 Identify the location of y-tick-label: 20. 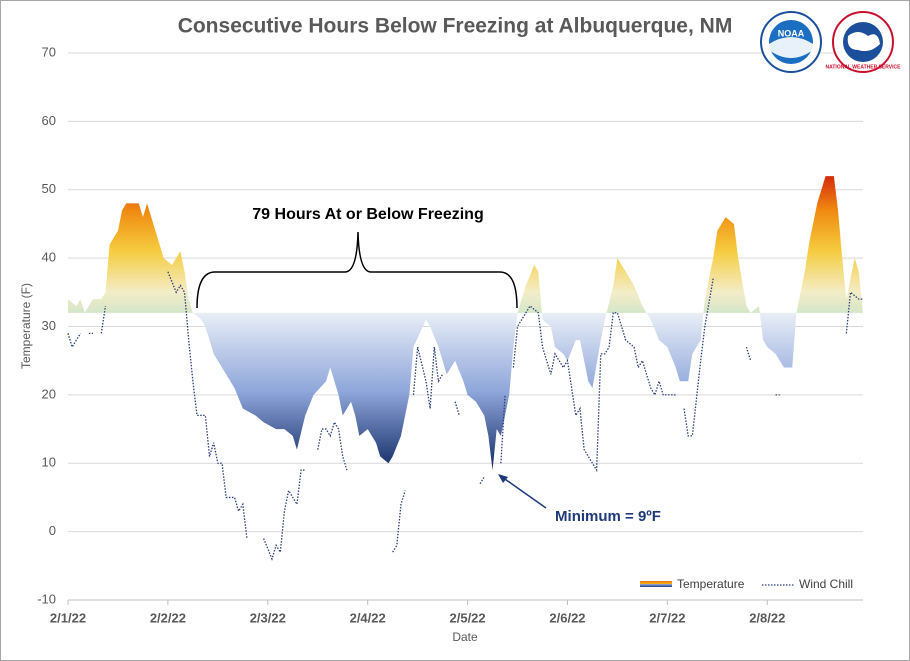
(49, 393).